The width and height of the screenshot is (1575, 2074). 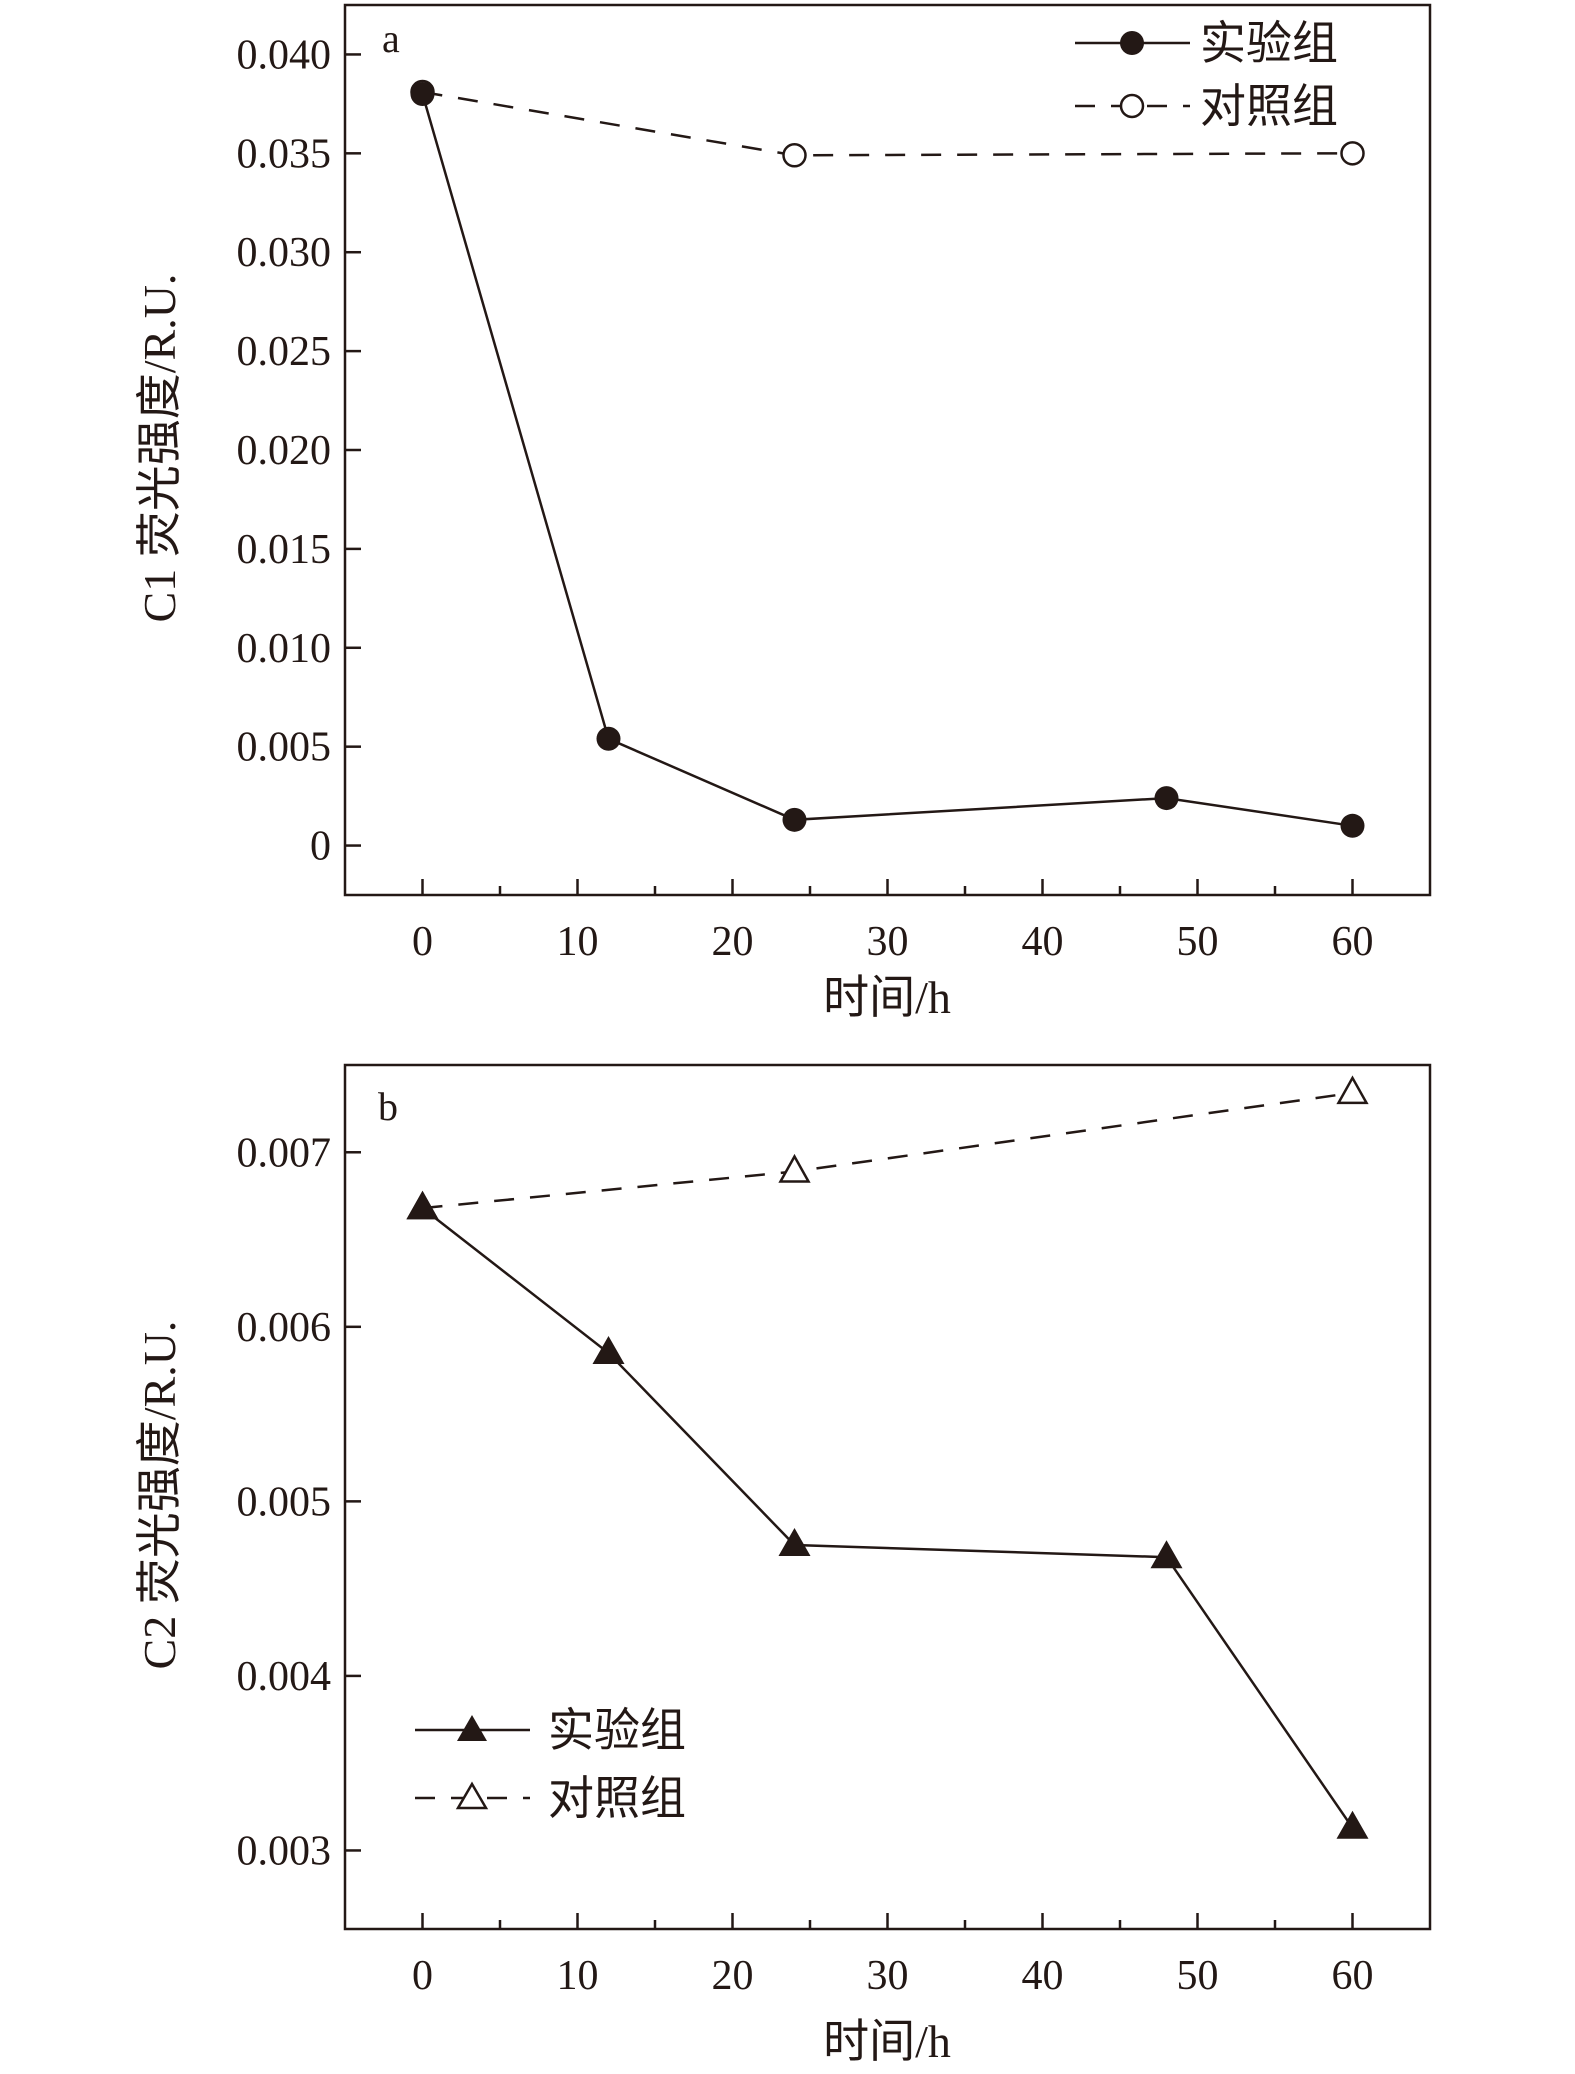 I want to click on panel-a-legend: 实验组 对照组, so click(x=1206, y=75).